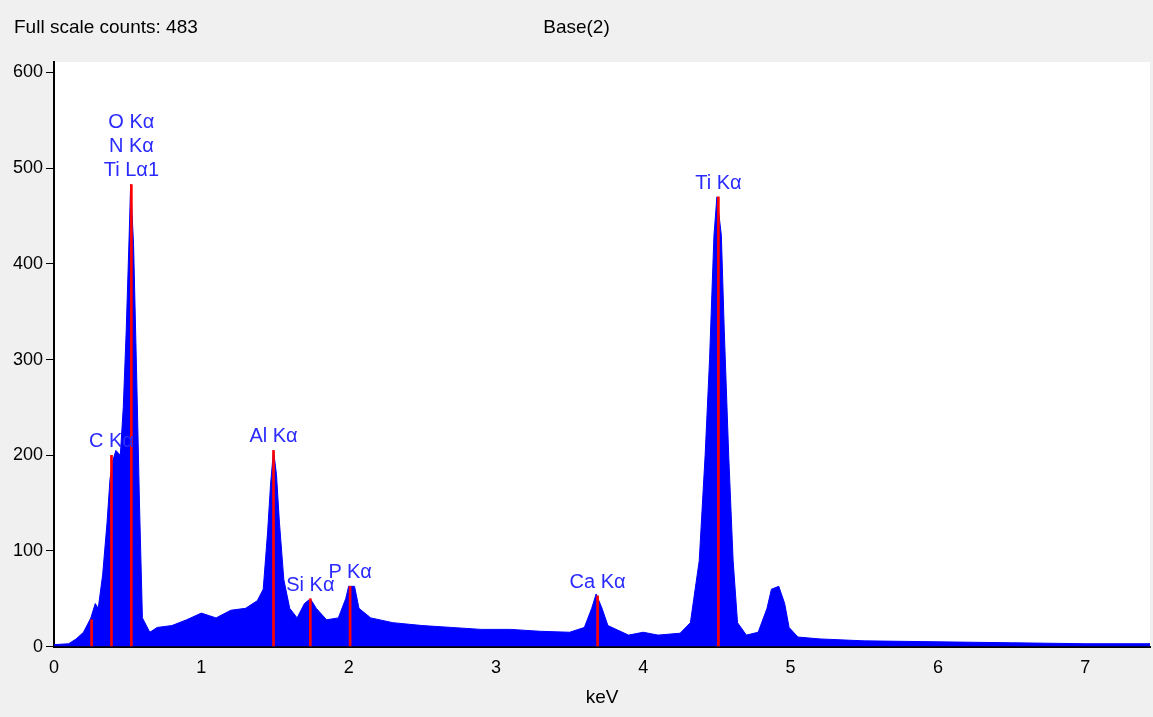  I want to click on x-tick-label: 2, so click(348, 667).